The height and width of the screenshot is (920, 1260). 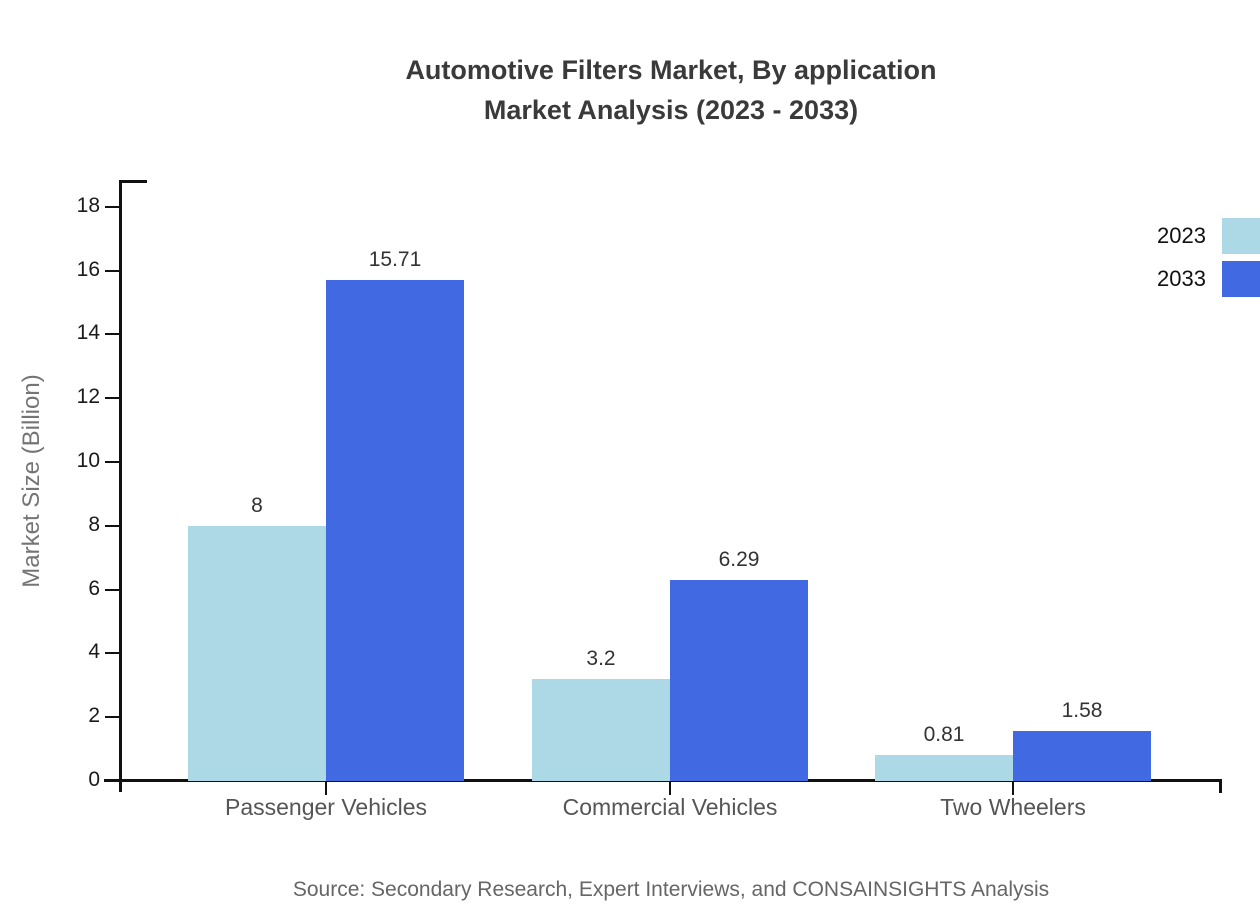 What do you see at coordinates (133, 181) in the screenshot?
I see `y-axis-end-cap` at bounding box center [133, 181].